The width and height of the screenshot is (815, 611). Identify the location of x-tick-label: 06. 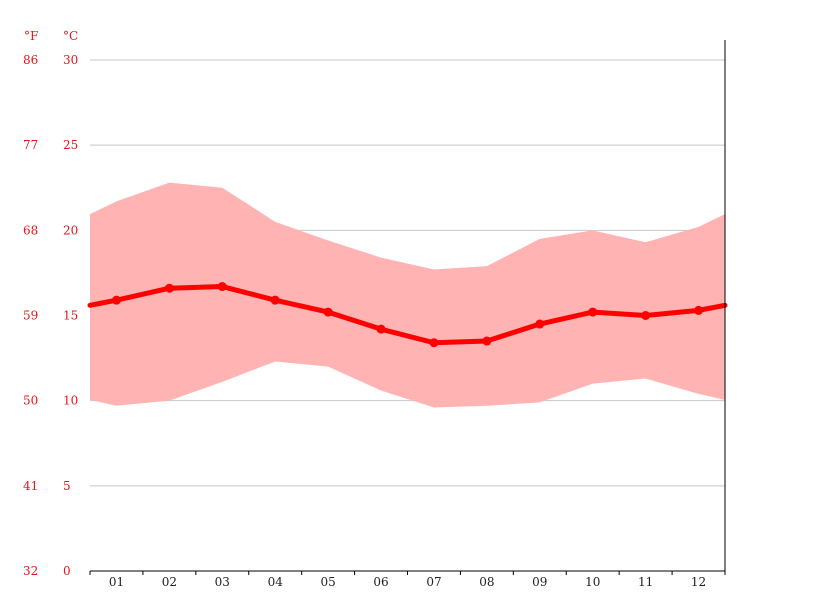
(380, 582).